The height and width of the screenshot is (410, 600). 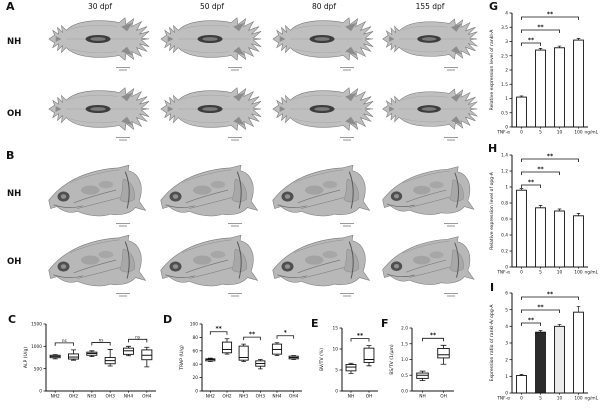 I want to click on panel-F-chart: 0.0 0.5 1.0 1.5 2.0 BS/TV (1/μm) NH OH **, so click(x=422, y=362).